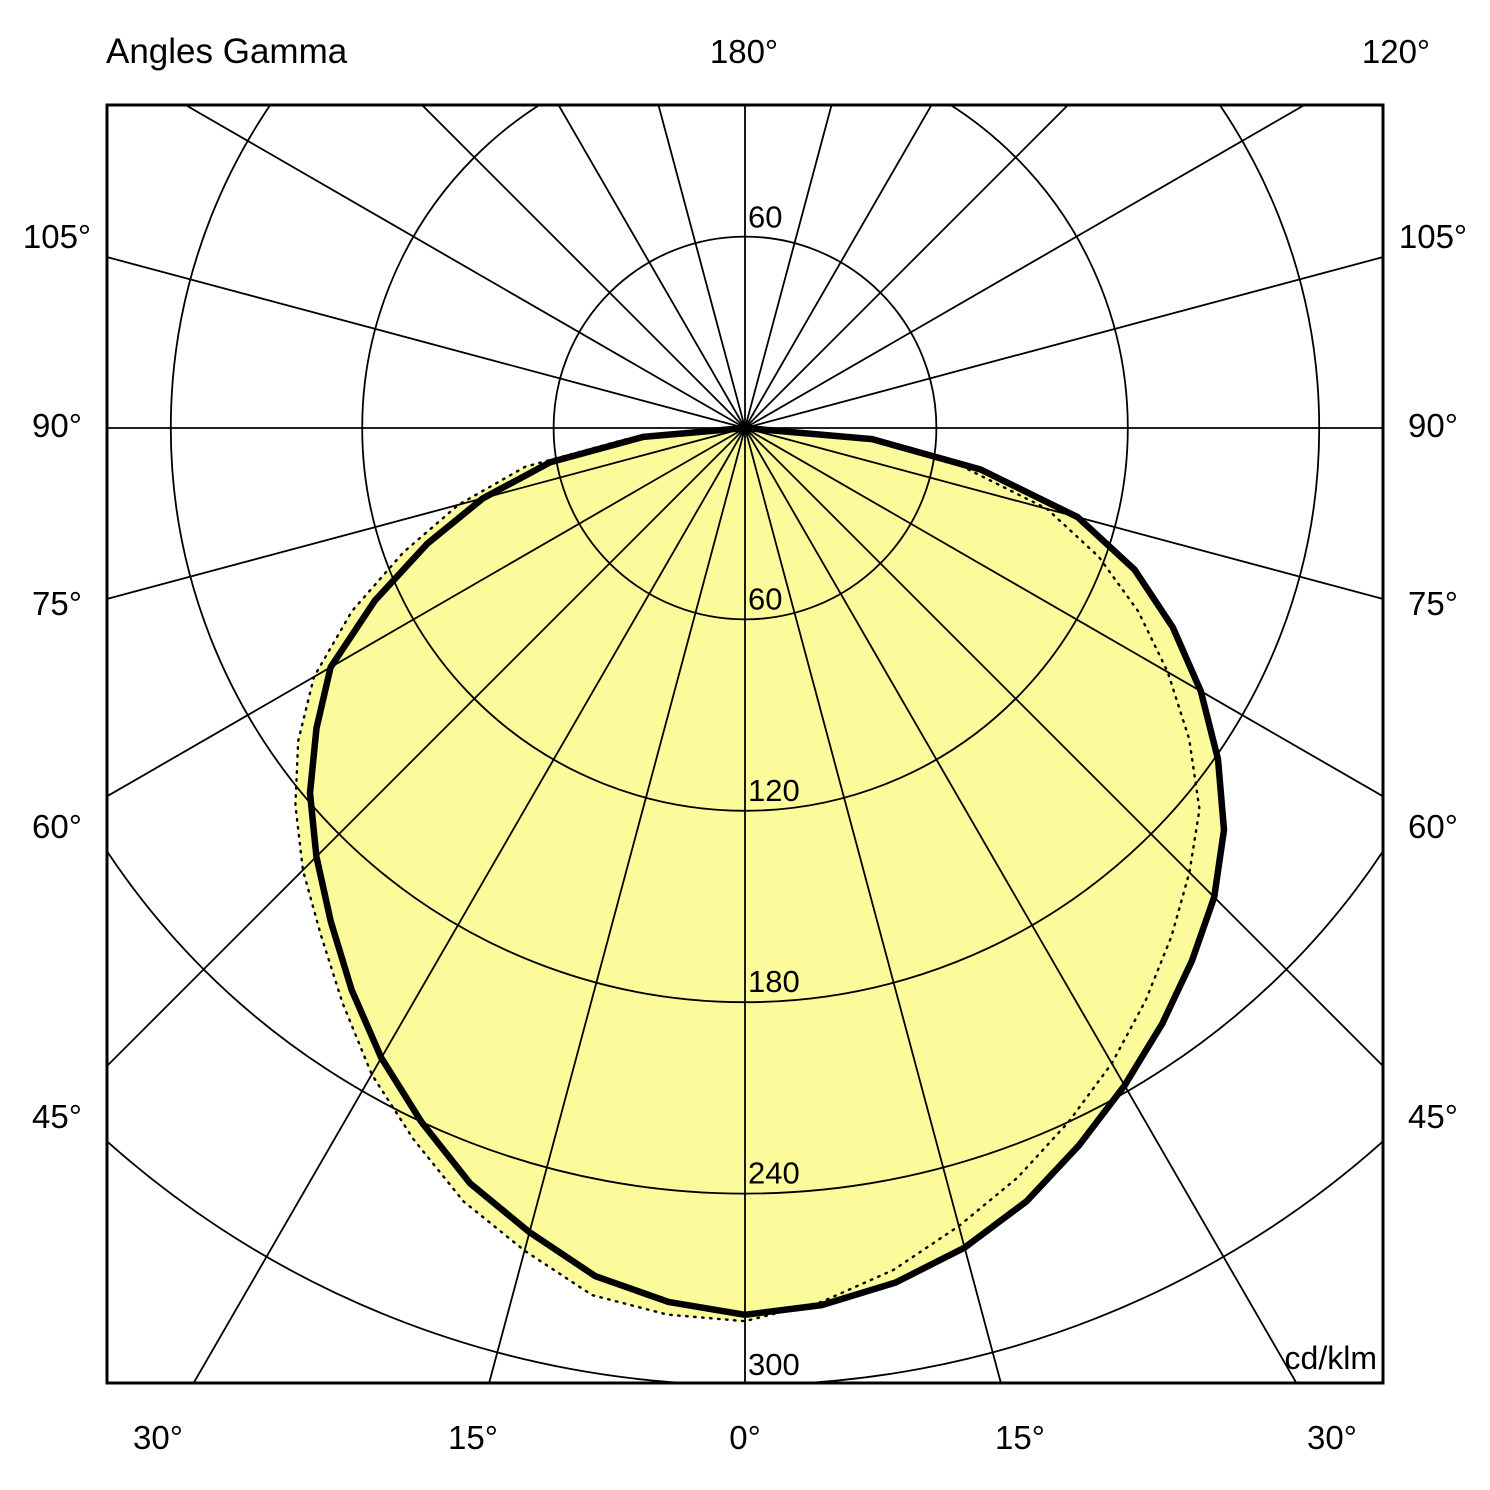 This screenshot has height=1490, width=1490. Describe the element at coordinates (57, 826) in the screenshot. I see `left-gamma-label: 60°` at that location.